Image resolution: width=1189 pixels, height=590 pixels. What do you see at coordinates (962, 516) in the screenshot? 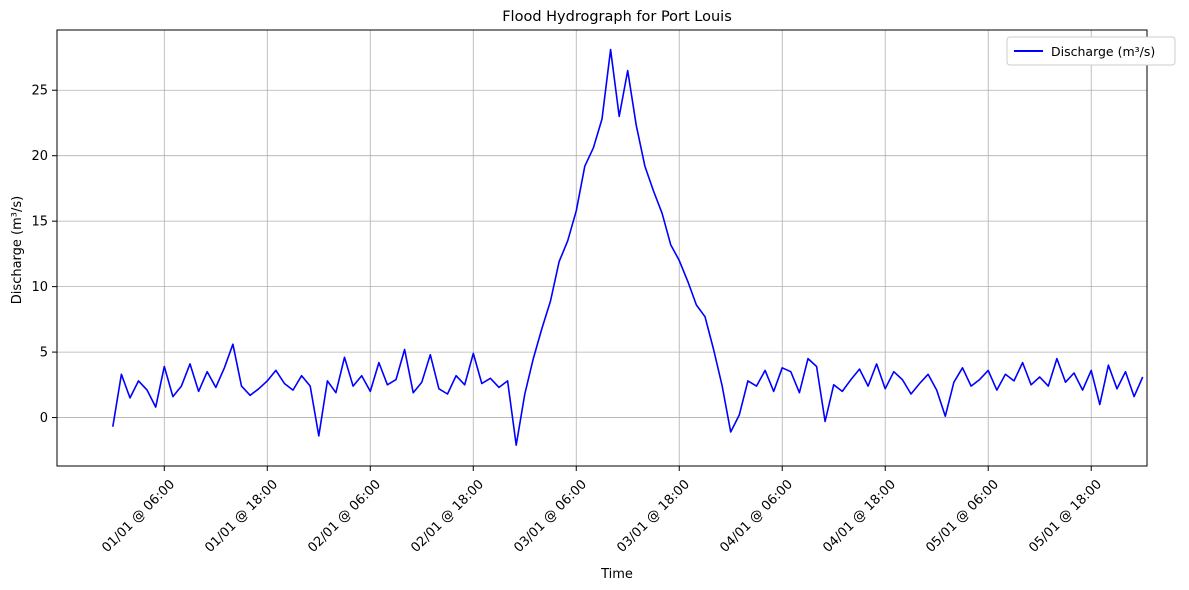
I see `x-tick-label: 05/01 @ 06:00` at bounding box center [962, 516].